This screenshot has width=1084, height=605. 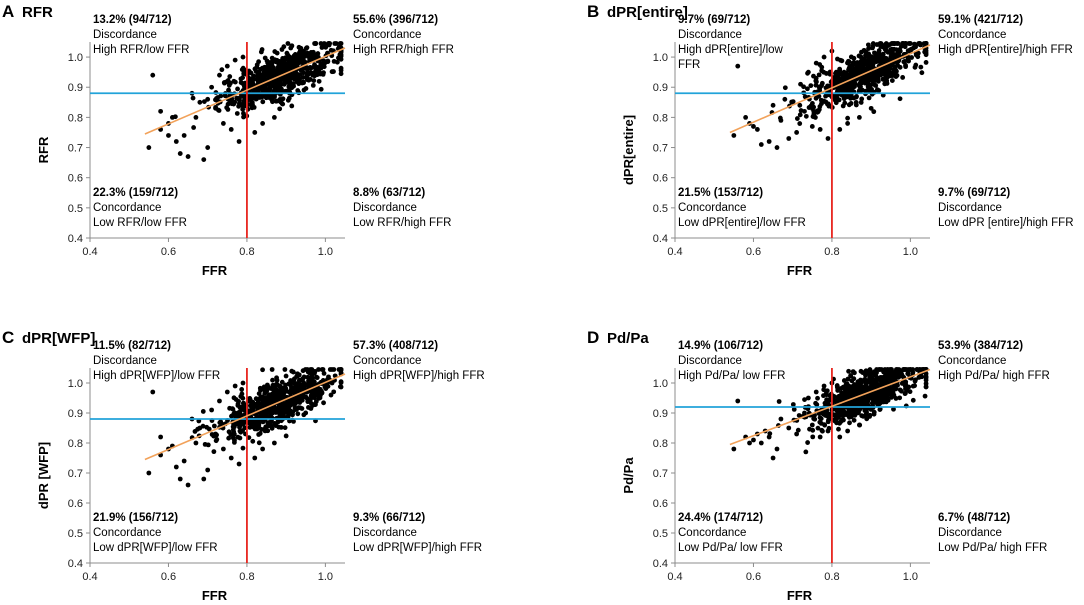 What do you see at coordinates (389, 518) in the screenshot?
I see `quadrant-stat: 9.3% (66/712)` at bounding box center [389, 518].